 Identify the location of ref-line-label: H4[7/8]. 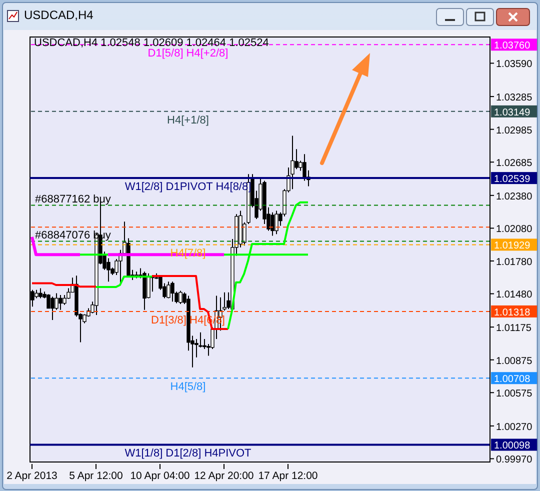
(188, 254).